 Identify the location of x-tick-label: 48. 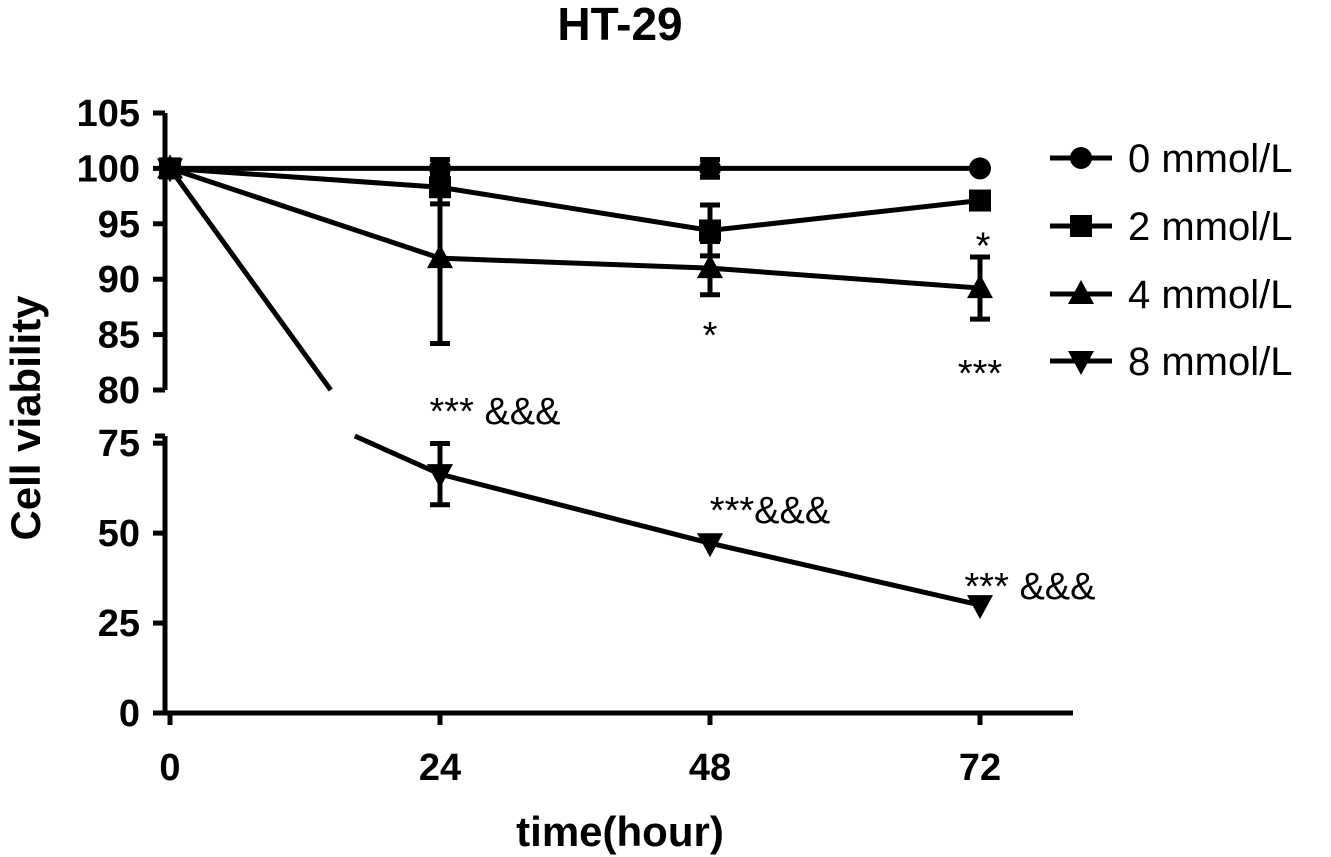
(710, 768).